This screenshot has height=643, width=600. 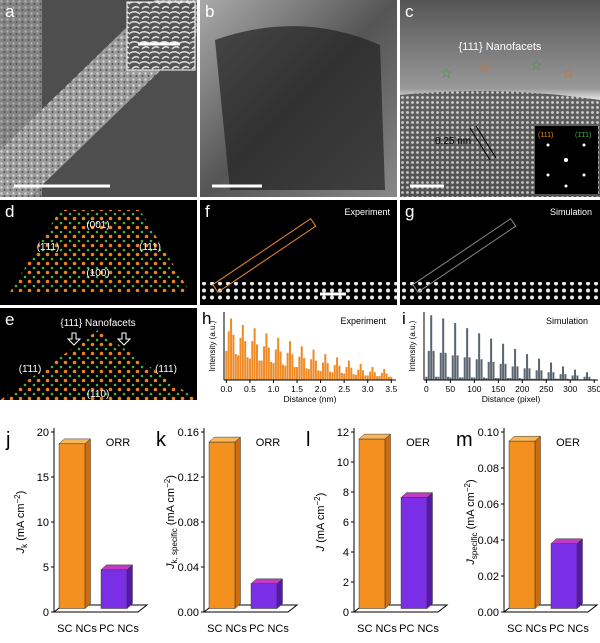 What do you see at coordinates (522, 389) in the screenshot?
I see `x-tick-label: 200` at bounding box center [522, 389].